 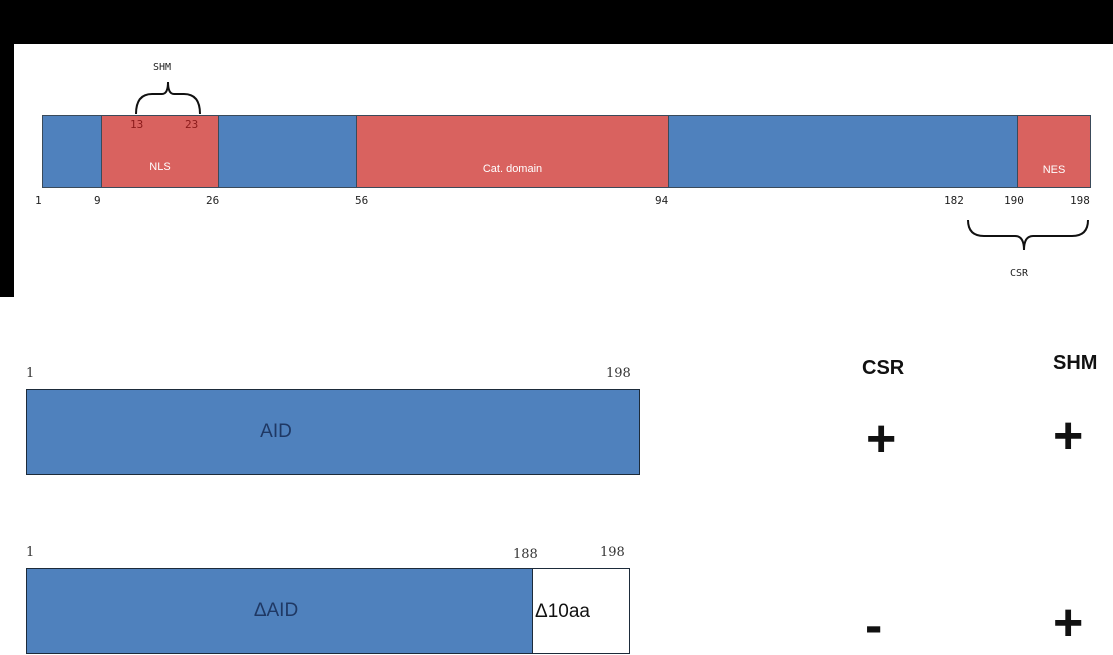 What do you see at coordinates (192, 124) in the screenshot?
I see `shm-end-number: 23` at bounding box center [192, 124].